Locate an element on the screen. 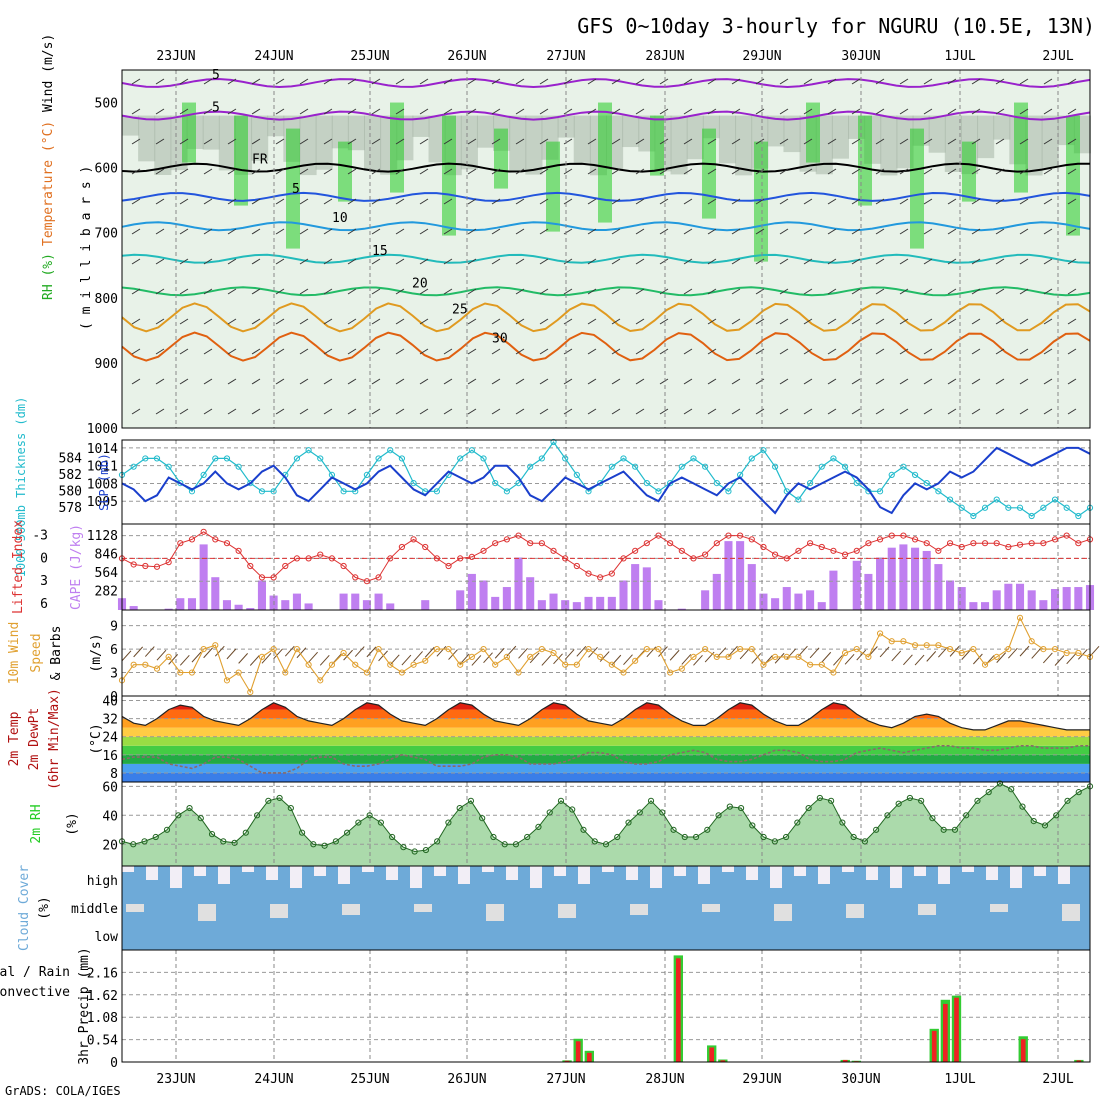 Image resolution: width=1100 pixels, height=1104 pixels. date-label-bottom: 30JUN is located at coordinates (860, 1079).